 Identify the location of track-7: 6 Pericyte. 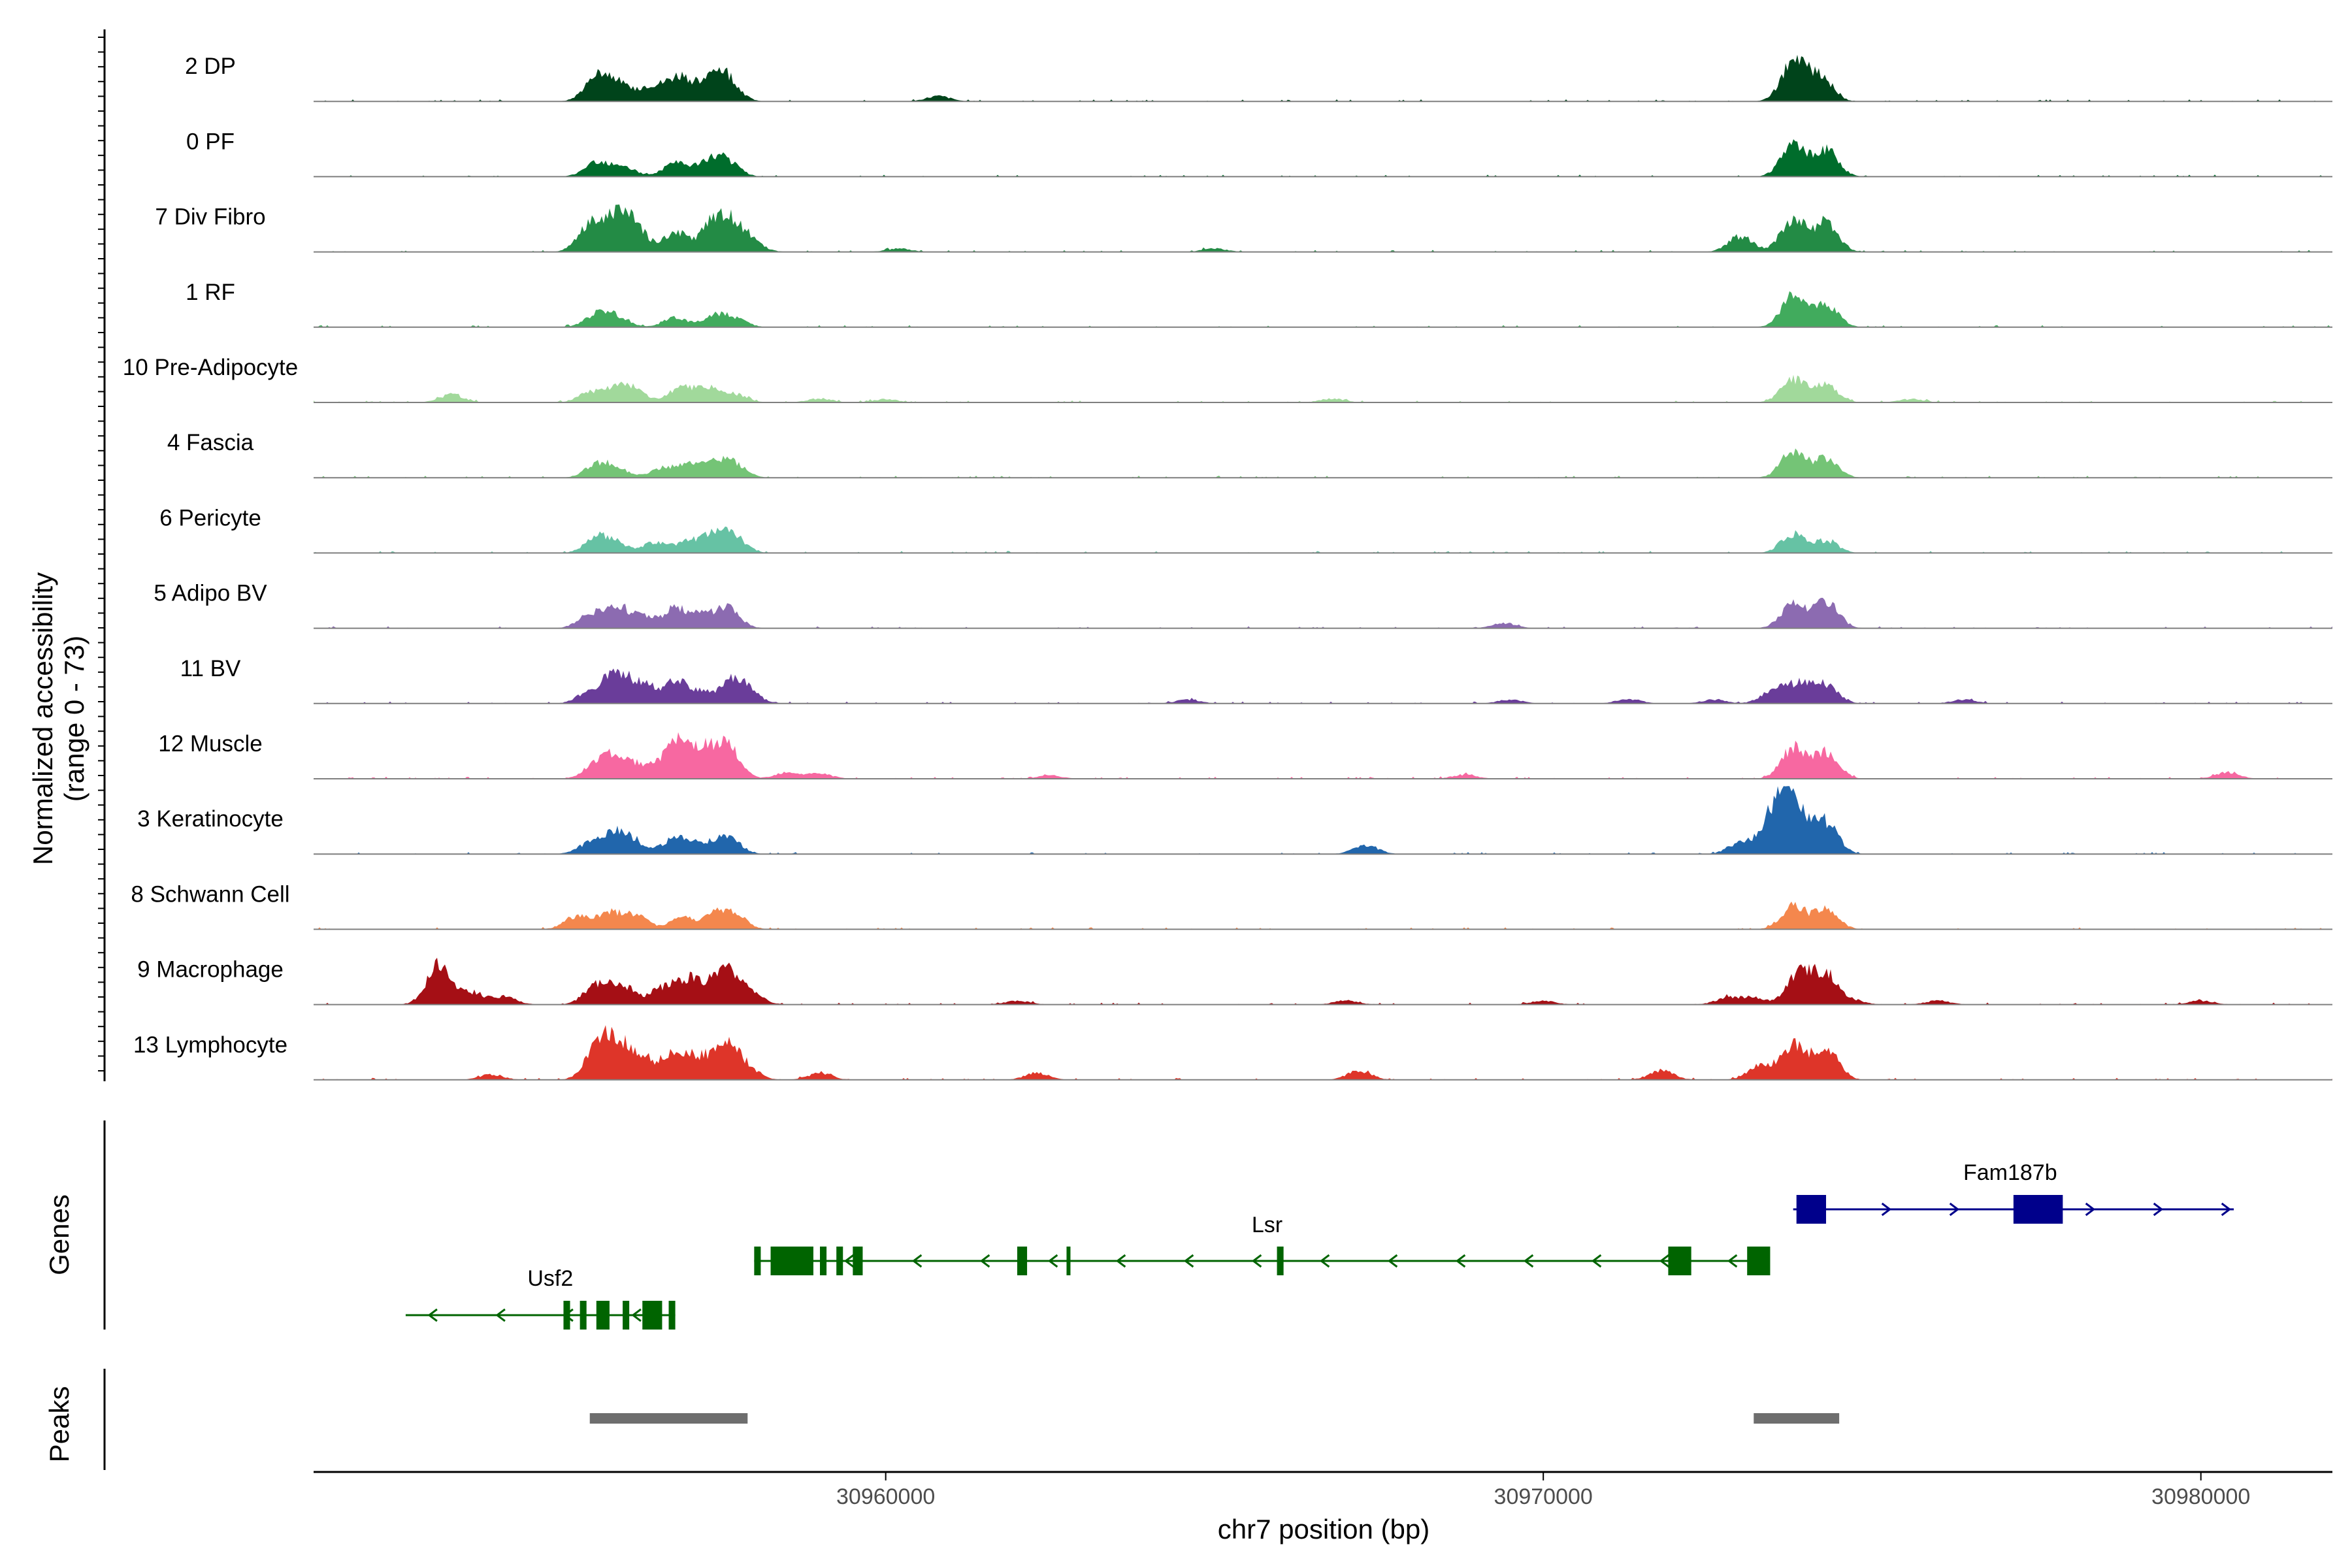
(1245, 529).